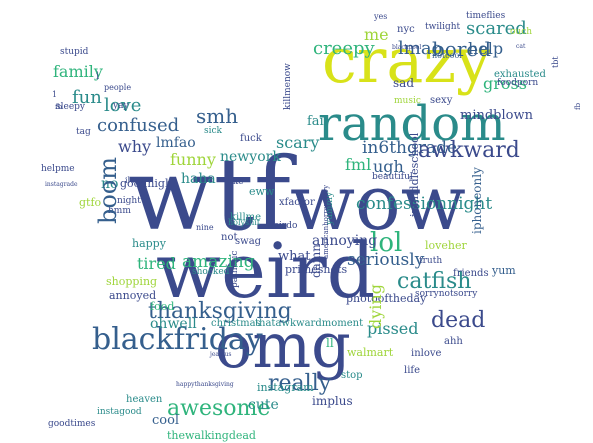 This screenshot has width=593, height=443. Describe the element at coordinates (294, 256) in the screenshot. I see `word-what: what` at that location.